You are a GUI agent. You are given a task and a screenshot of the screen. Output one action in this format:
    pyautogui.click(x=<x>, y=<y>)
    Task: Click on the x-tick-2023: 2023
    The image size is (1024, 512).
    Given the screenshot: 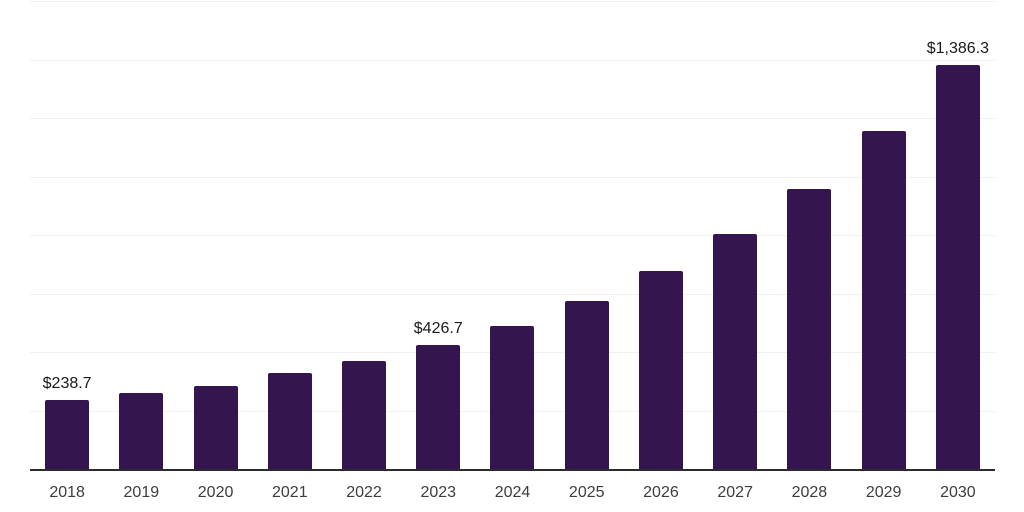 What is the action you would take?
    pyautogui.click(x=438, y=492)
    